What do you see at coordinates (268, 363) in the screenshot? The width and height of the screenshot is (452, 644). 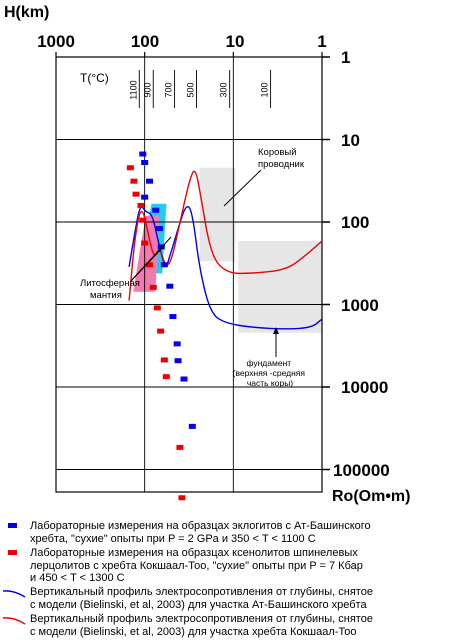 I see `annotation-line: фундамент` at bounding box center [268, 363].